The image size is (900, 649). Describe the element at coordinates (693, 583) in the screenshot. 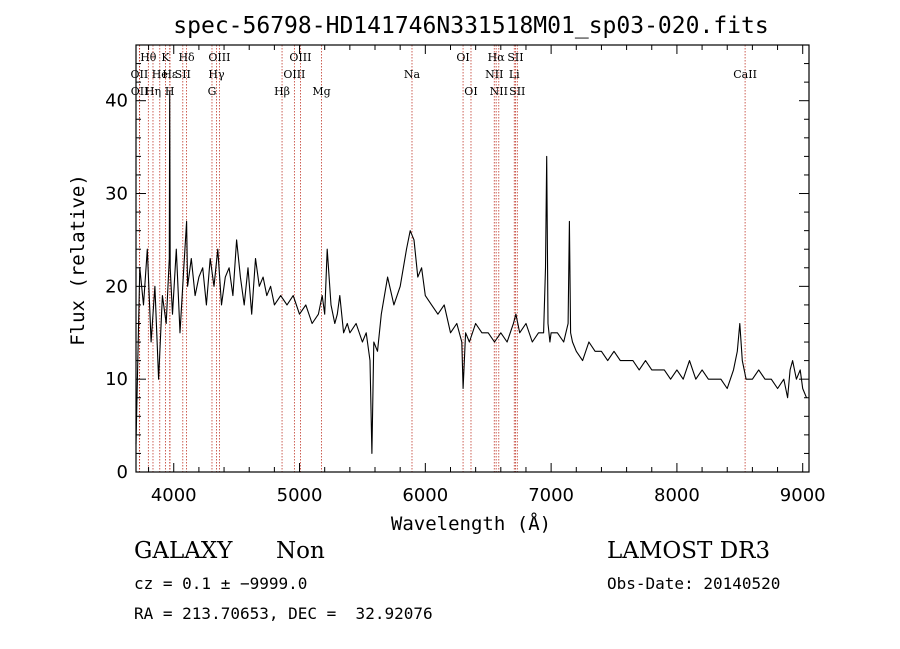

I see `observation-date: Obs-Date: 20140520` at that location.